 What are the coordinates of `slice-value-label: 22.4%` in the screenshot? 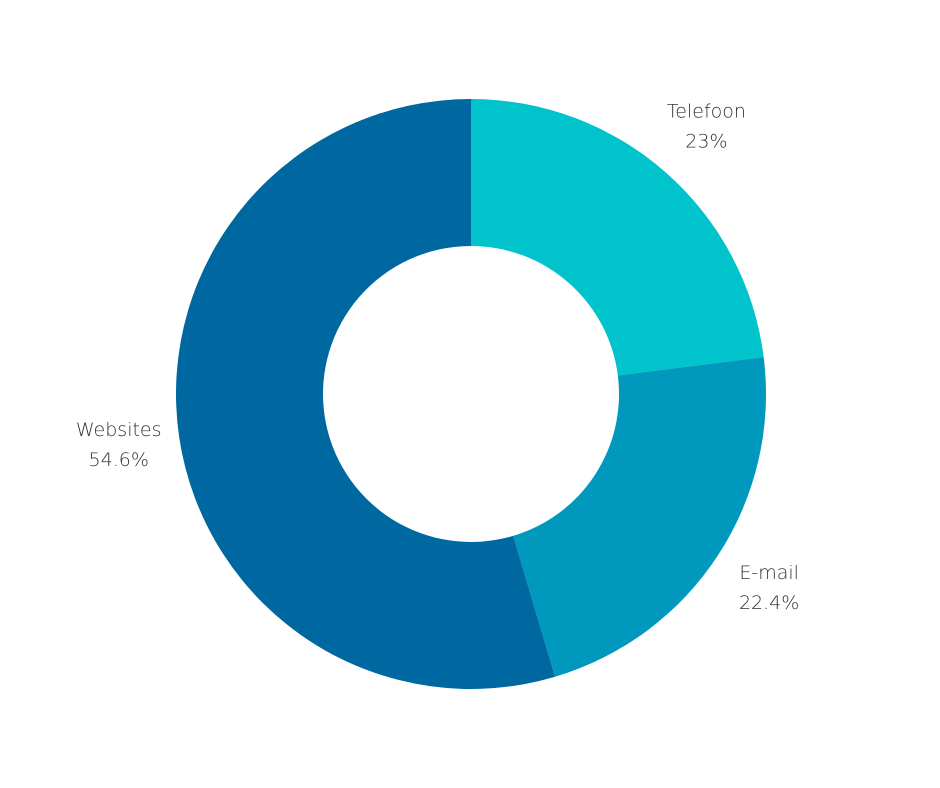 It's located at (769, 603).